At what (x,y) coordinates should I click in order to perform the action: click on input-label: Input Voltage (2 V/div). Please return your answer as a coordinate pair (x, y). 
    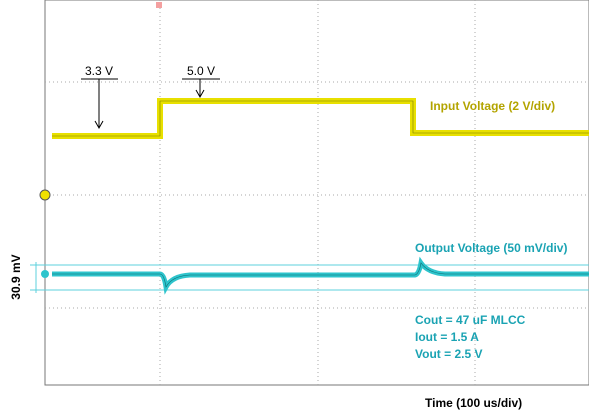
    Looking at the image, I should click on (492, 106).